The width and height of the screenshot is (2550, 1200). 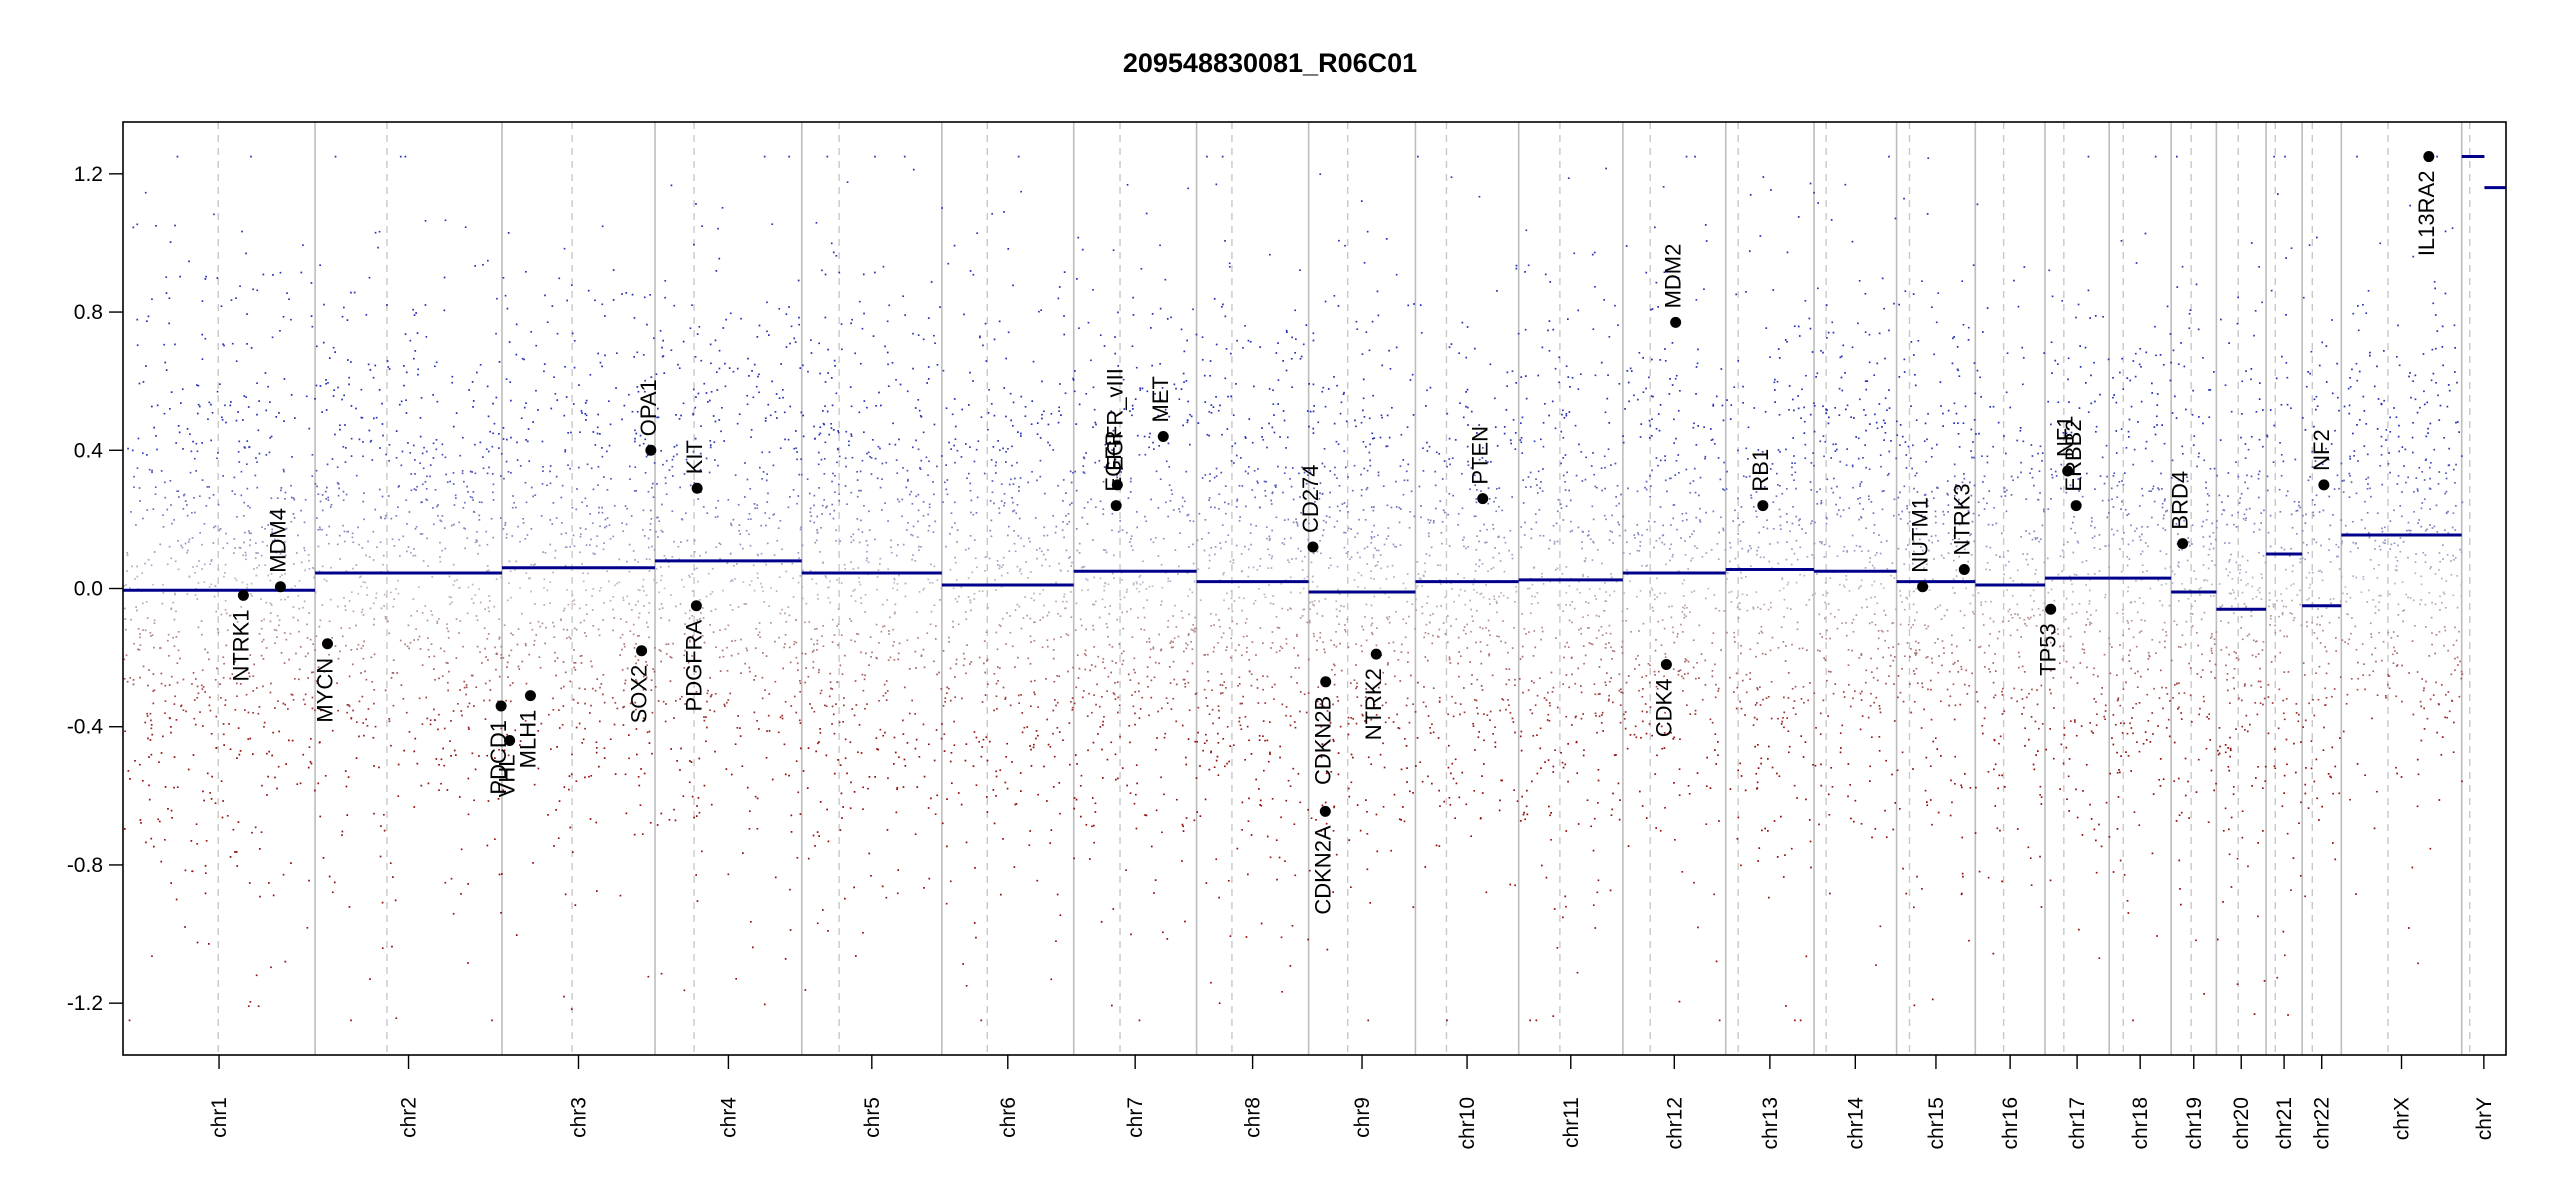 What do you see at coordinates (2140, 1123) in the screenshot?
I see `x-tick-label: chr18` at bounding box center [2140, 1123].